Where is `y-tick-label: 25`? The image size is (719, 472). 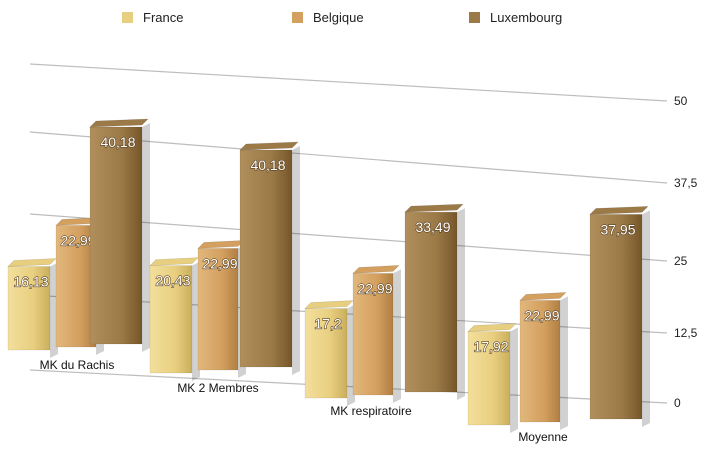
y-tick-label: 25 is located at coordinates (681, 261).